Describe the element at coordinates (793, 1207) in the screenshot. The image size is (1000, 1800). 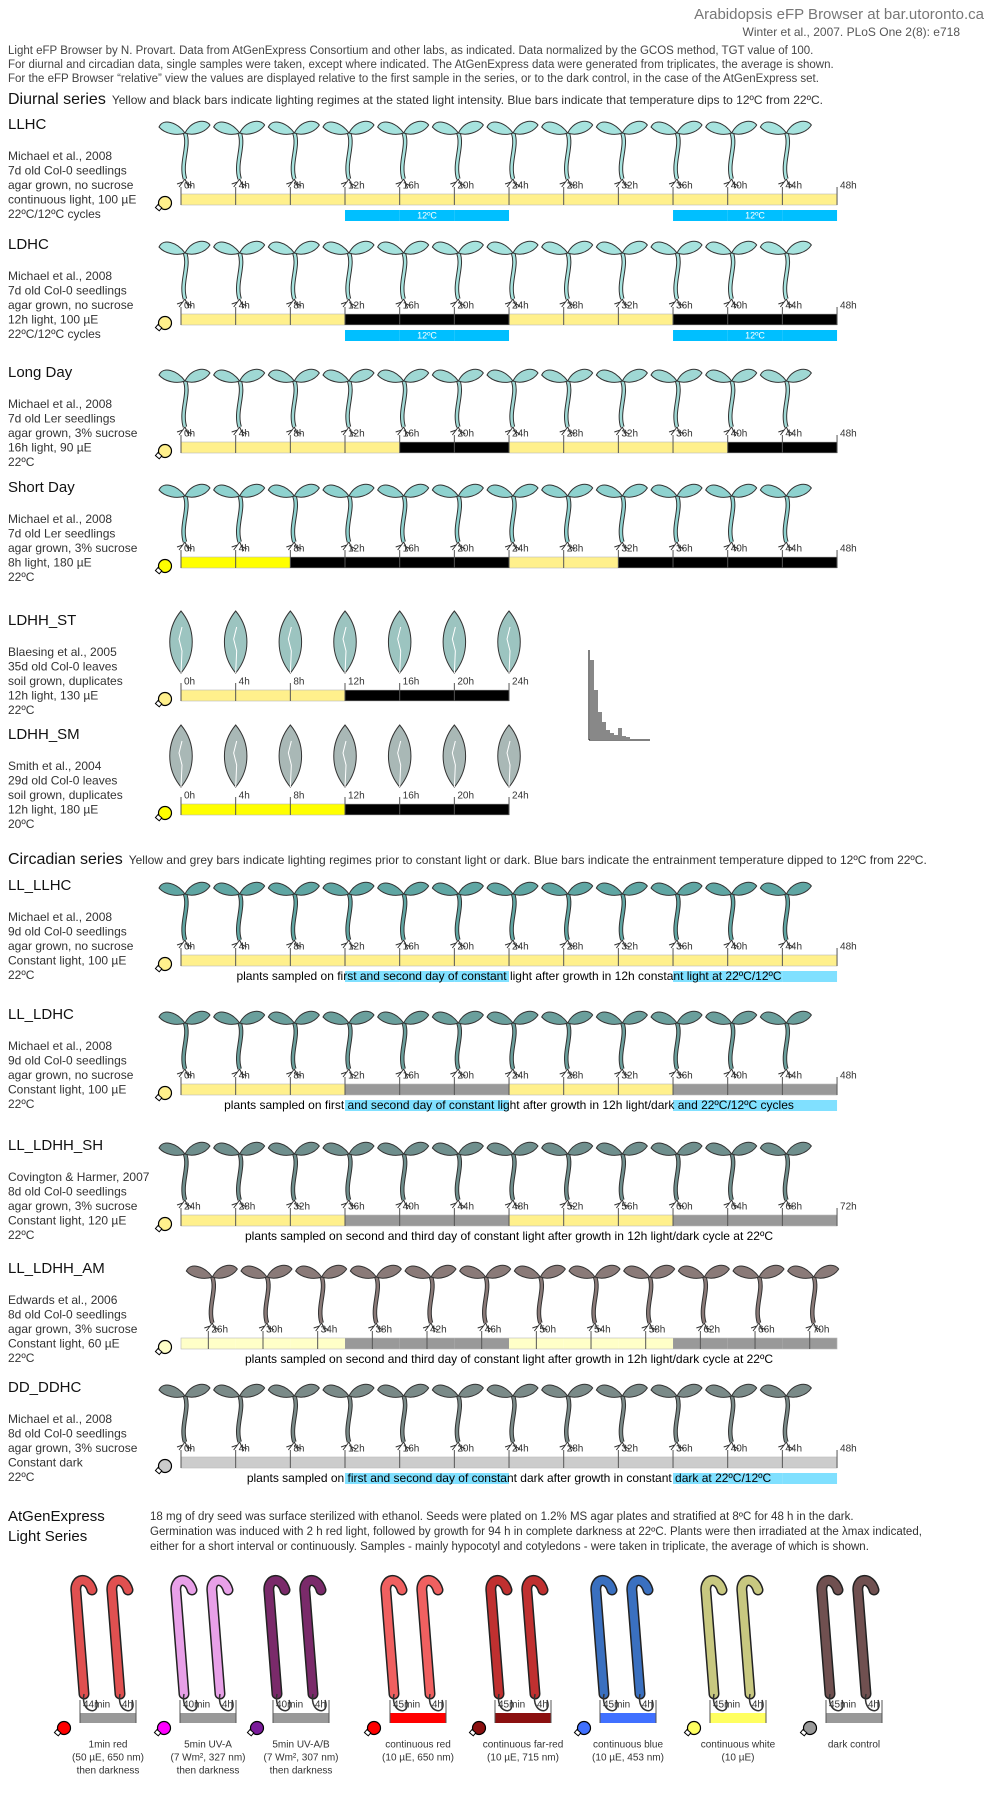
I see `time-label: 68h` at that location.